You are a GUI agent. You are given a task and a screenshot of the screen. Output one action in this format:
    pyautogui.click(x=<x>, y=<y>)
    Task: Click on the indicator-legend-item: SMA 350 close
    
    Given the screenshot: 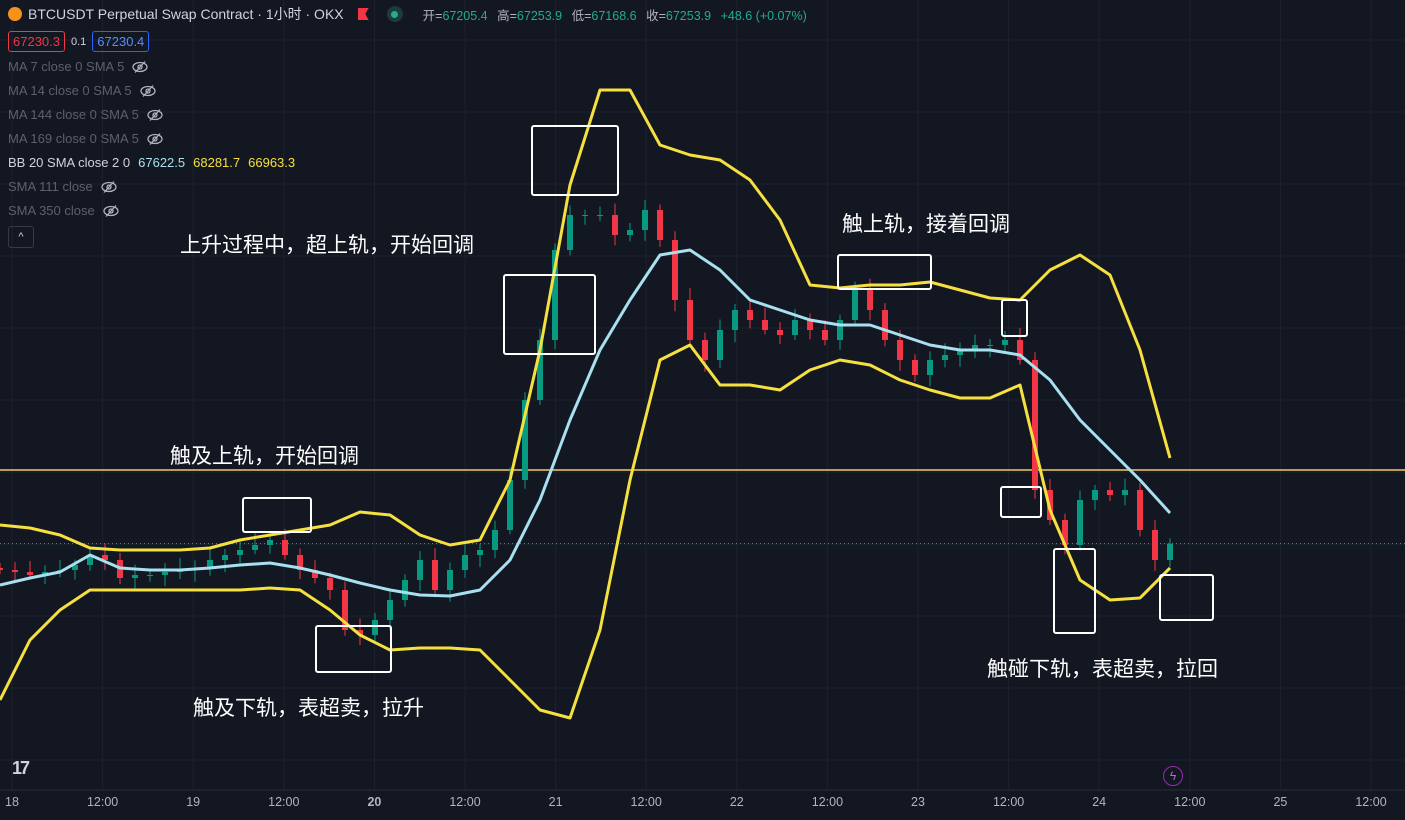 What is the action you would take?
    pyautogui.click(x=410, y=211)
    